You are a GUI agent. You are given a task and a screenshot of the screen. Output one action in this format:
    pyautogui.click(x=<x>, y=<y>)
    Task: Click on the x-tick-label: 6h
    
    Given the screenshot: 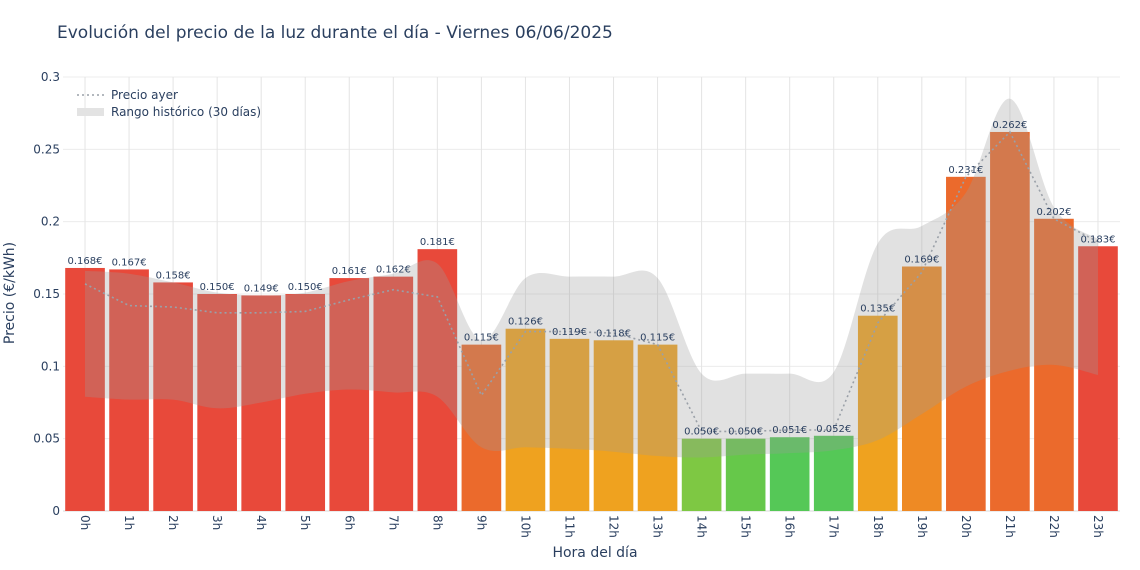 What is the action you would take?
    pyautogui.click(x=349, y=522)
    